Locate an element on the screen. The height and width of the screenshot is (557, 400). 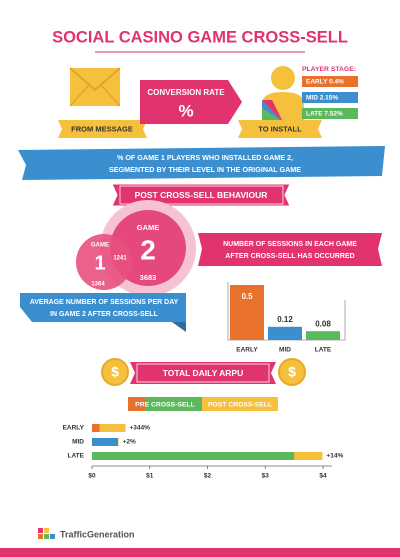
change-label: +14% is located at coordinates (334, 456).